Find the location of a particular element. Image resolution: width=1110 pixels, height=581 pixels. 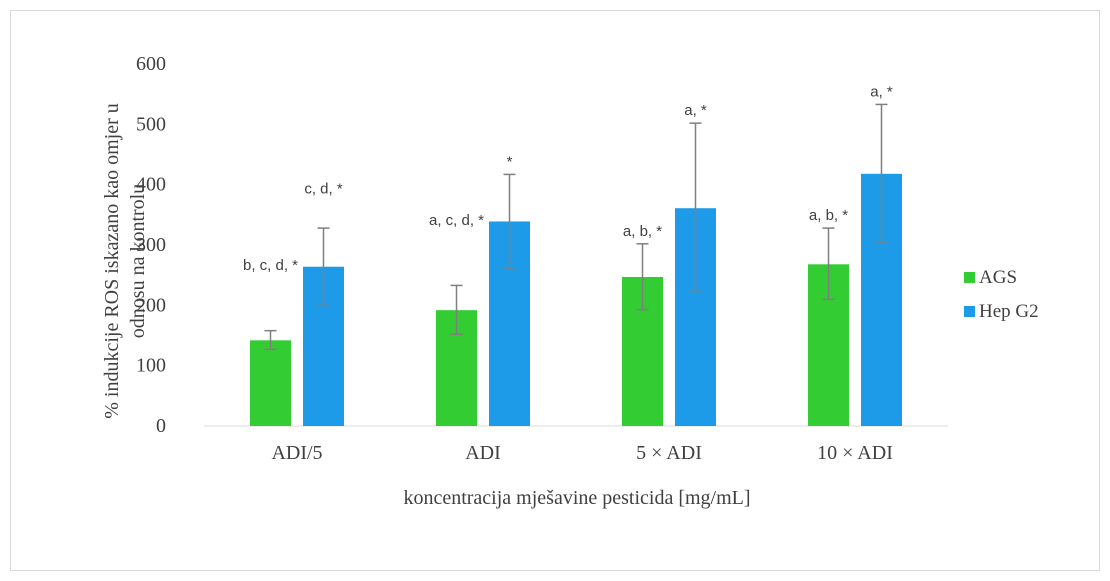

category-labels: ADI/5 ADI 5 × ADI 10 × ADI is located at coordinates (581, 453).